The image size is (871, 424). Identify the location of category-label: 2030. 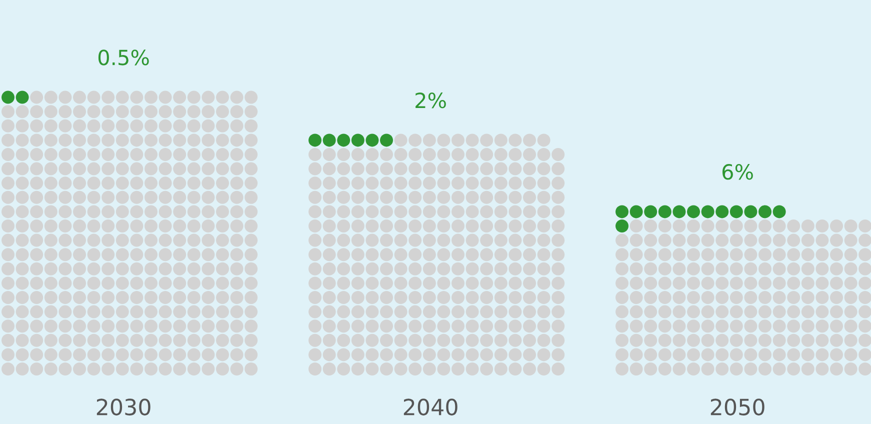
(123, 407).